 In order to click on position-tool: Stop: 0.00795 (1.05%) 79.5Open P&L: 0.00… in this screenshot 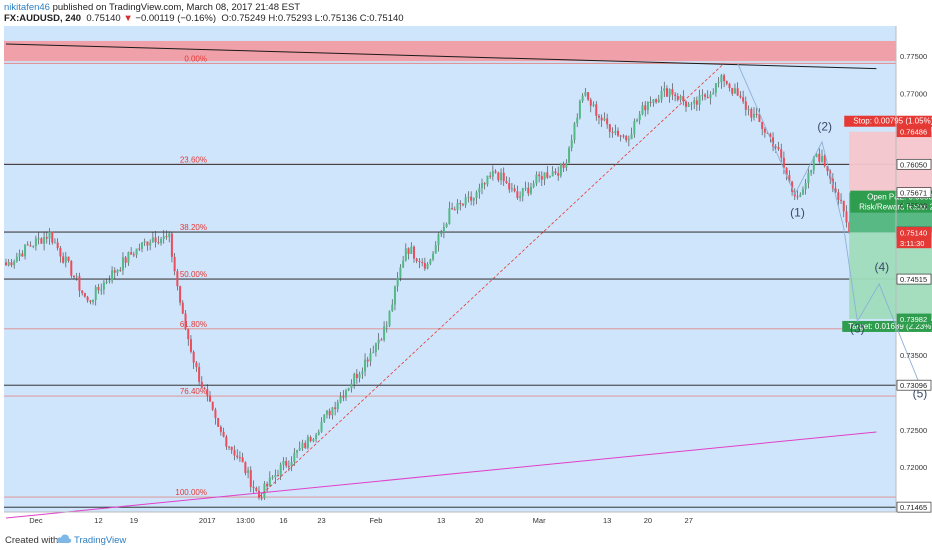, I will do `click(887, 223)`.